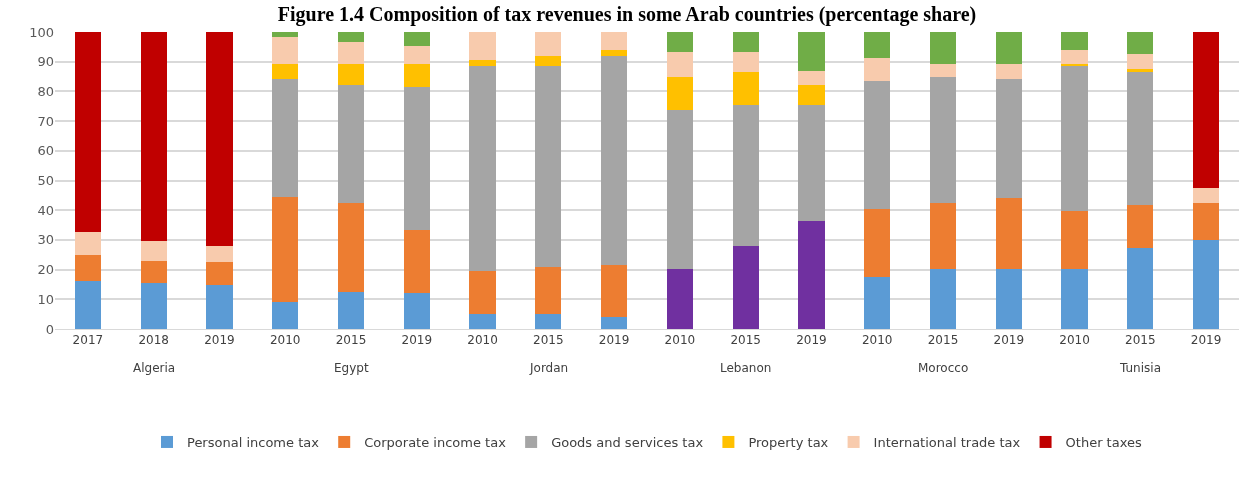 The width and height of the screenshot is (1254, 479). Describe the element at coordinates (45, 62) in the screenshot. I see `y-tick-label: 90` at that location.